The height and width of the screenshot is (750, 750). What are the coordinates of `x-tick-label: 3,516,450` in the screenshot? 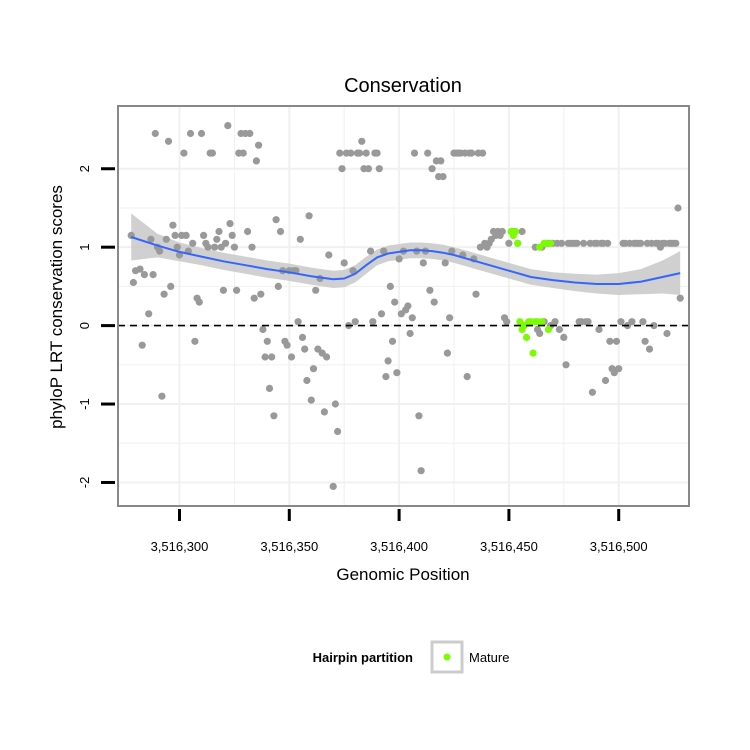 It's located at (509, 546).